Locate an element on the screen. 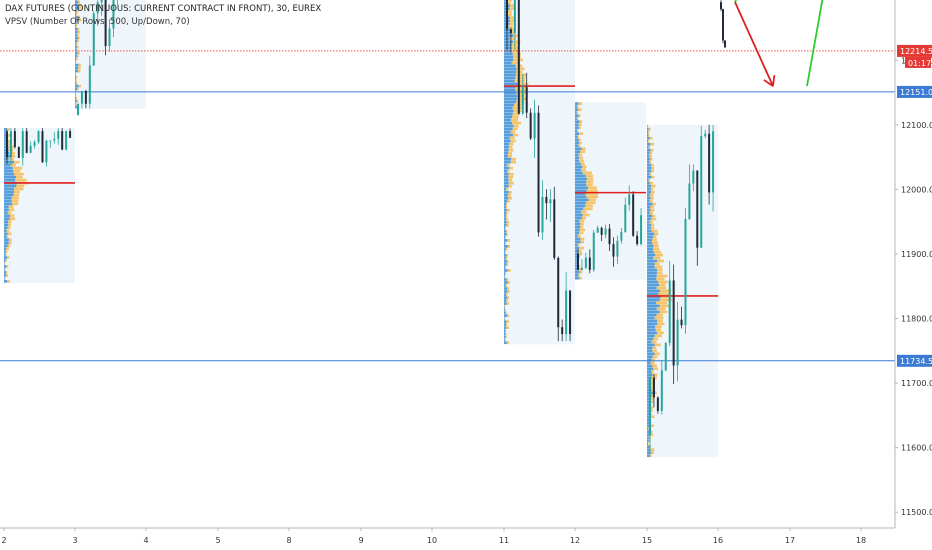 The width and height of the screenshot is (932, 550). y-tick-label: 11500.0 is located at coordinates (916, 512).